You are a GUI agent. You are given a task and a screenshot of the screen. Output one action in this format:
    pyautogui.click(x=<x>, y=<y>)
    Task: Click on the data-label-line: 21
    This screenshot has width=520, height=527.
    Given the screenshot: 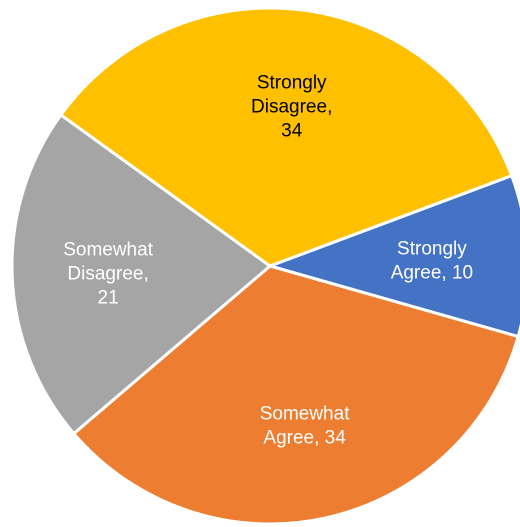 What is the action you would take?
    pyautogui.click(x=108, y=298)
    